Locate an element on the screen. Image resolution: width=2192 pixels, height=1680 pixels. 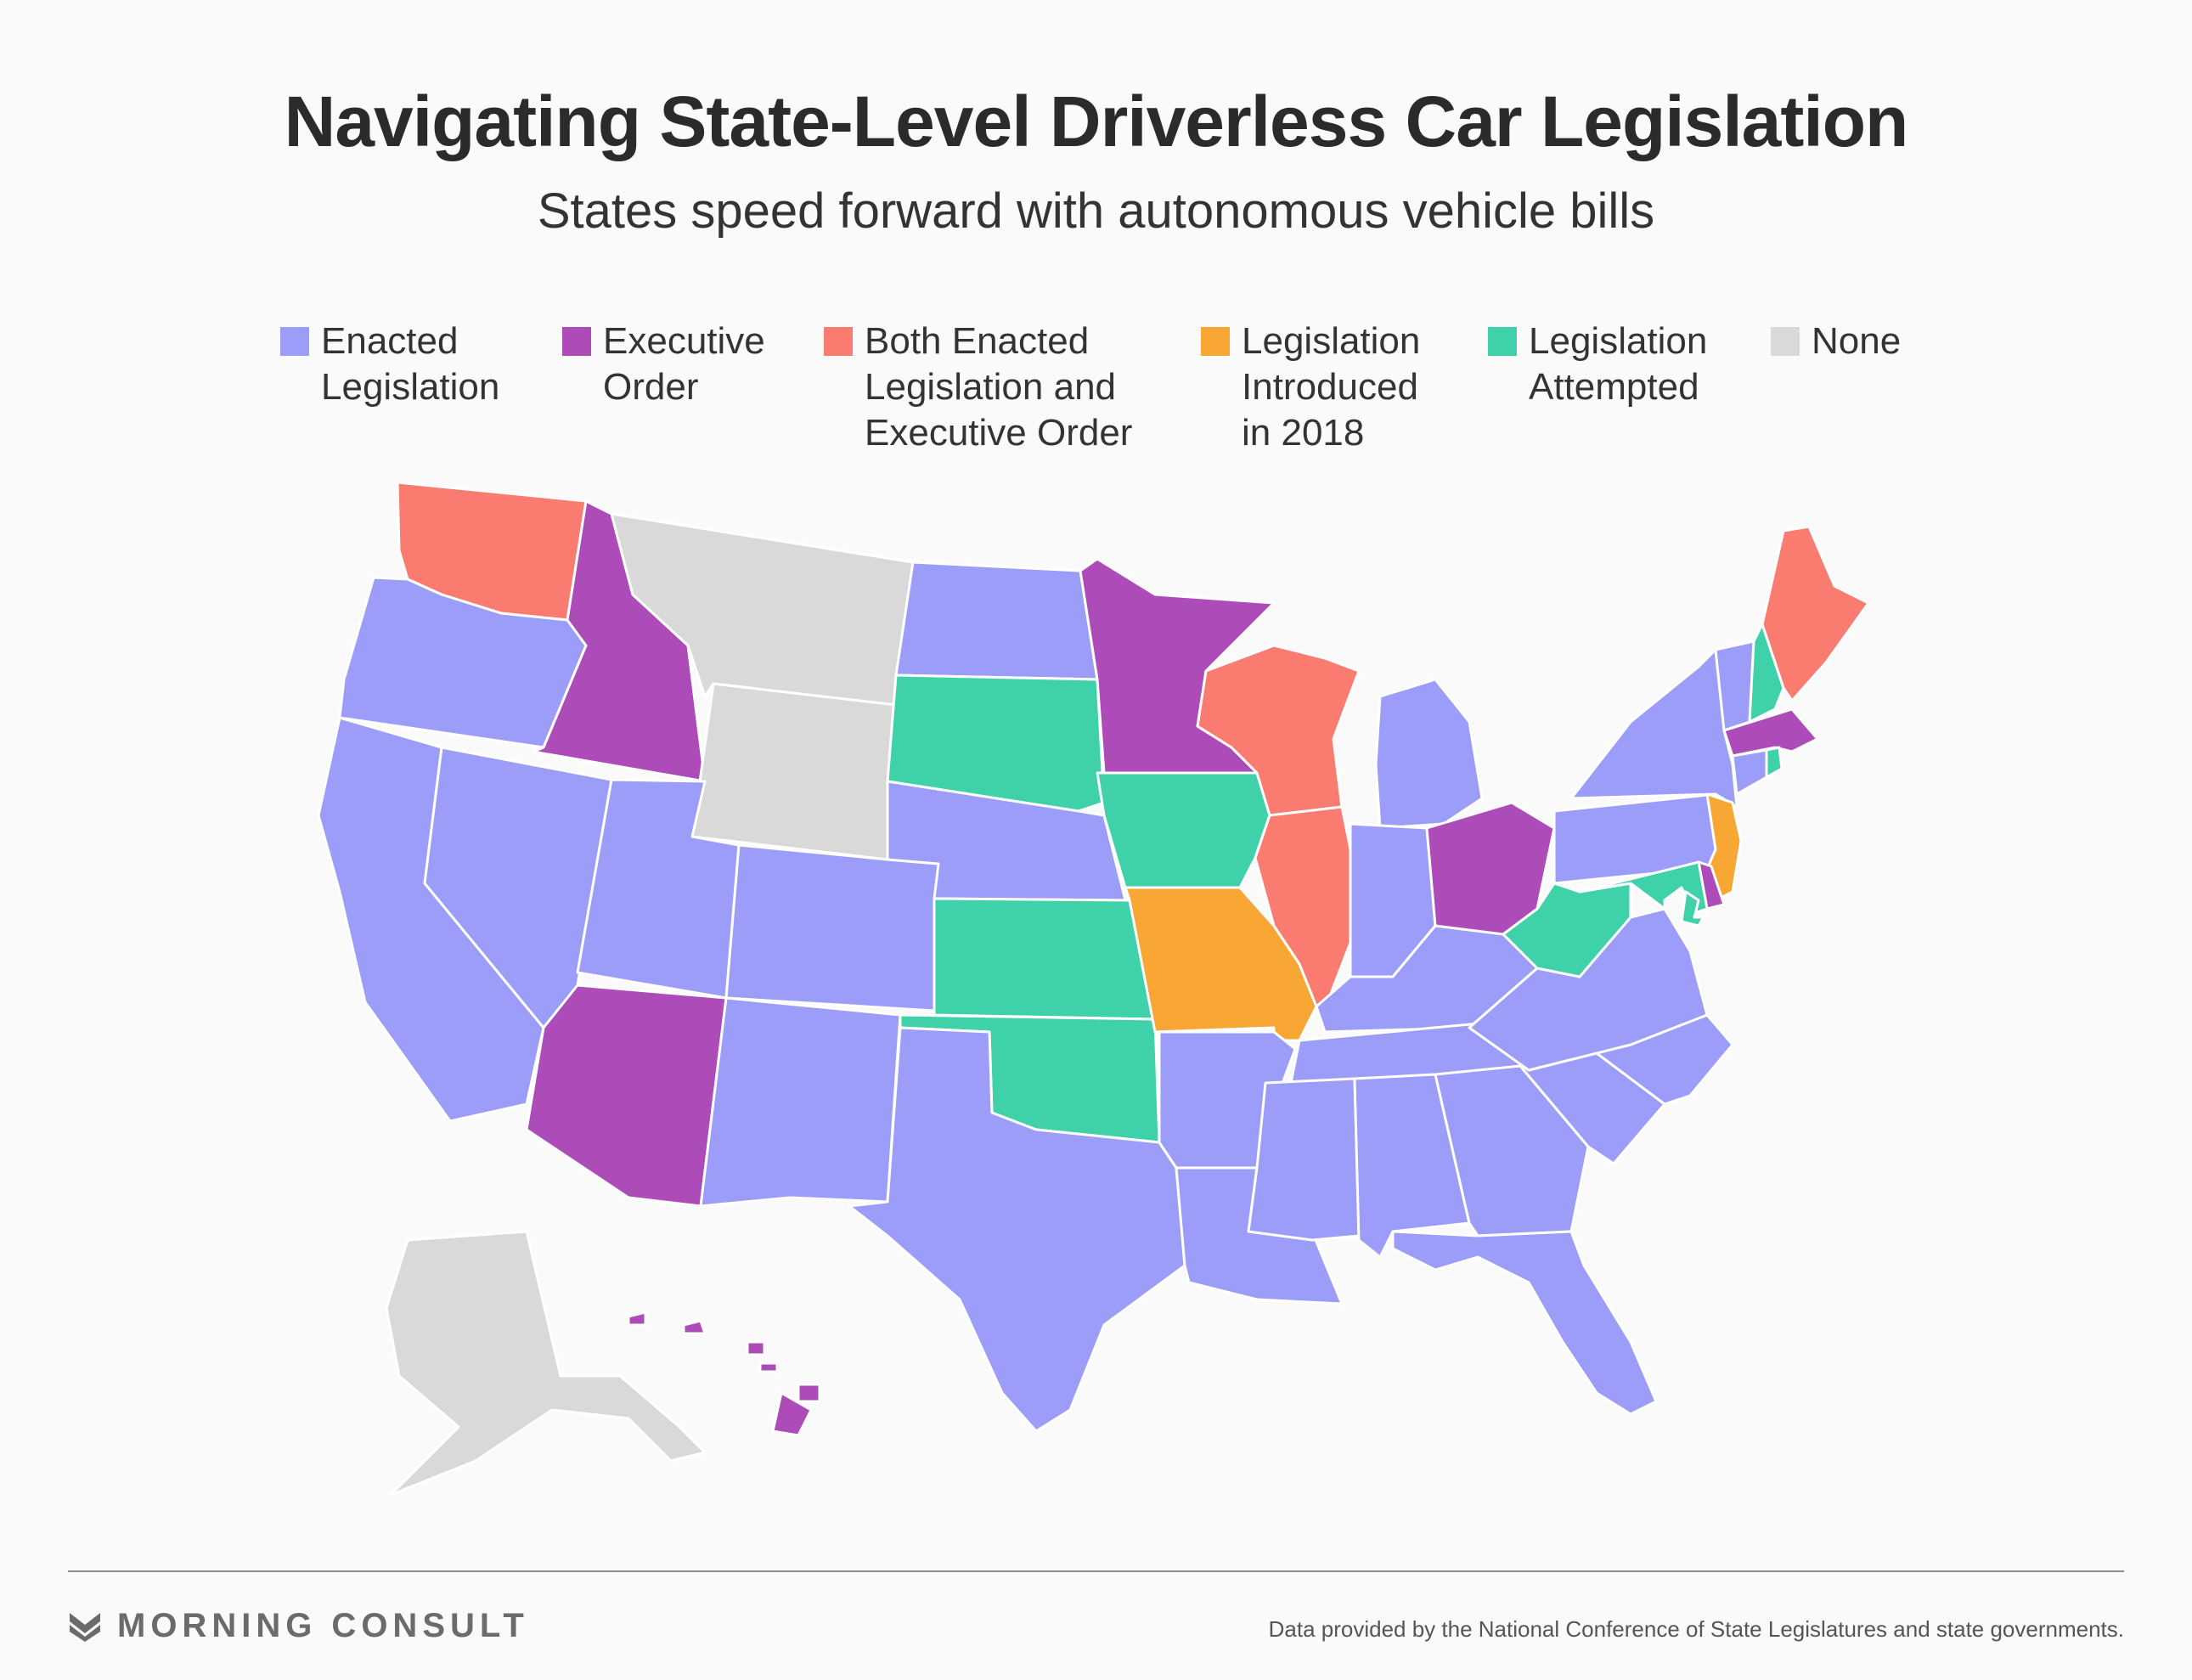
legend-label-executive: Executive Order is located at coordinates (684, 364).